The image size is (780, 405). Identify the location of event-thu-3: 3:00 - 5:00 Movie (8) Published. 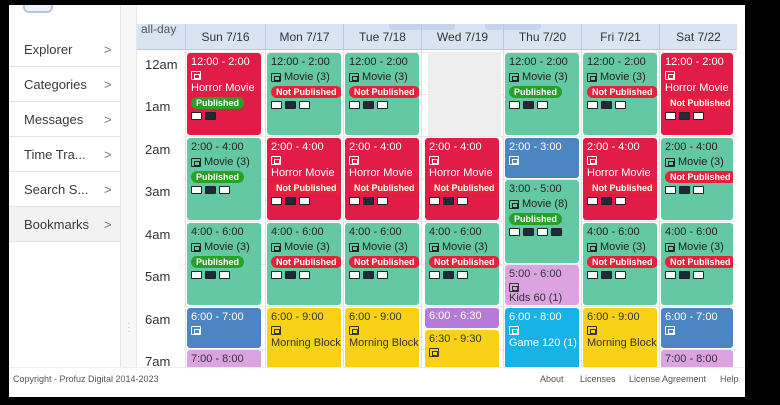
(542, 221).